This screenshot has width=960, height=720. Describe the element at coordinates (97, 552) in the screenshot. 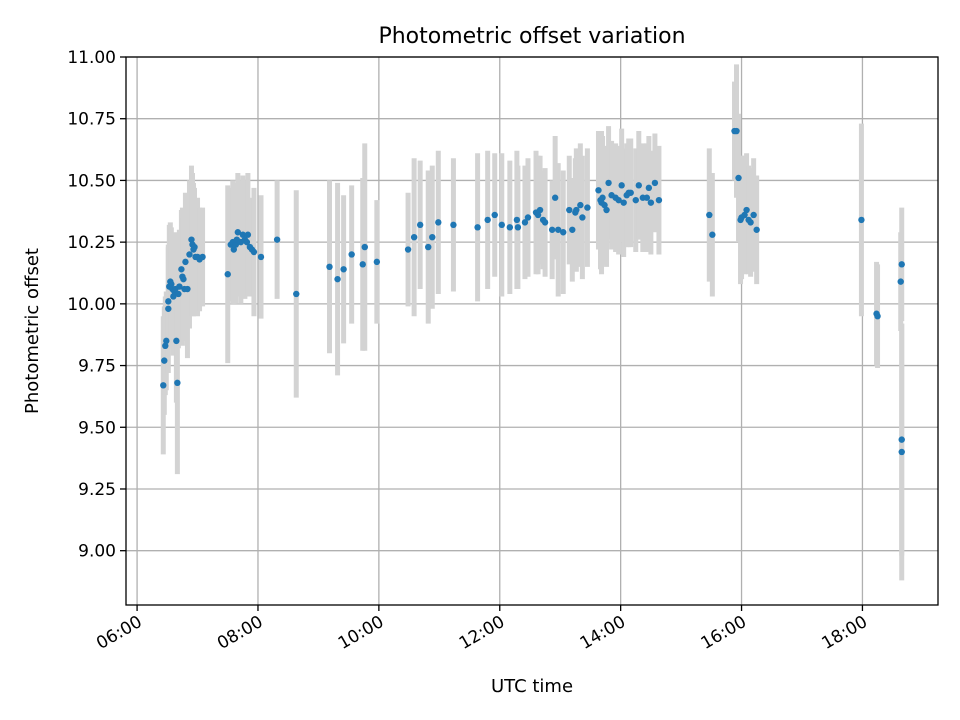

I see `y-tick-label: 9.00` at that location.